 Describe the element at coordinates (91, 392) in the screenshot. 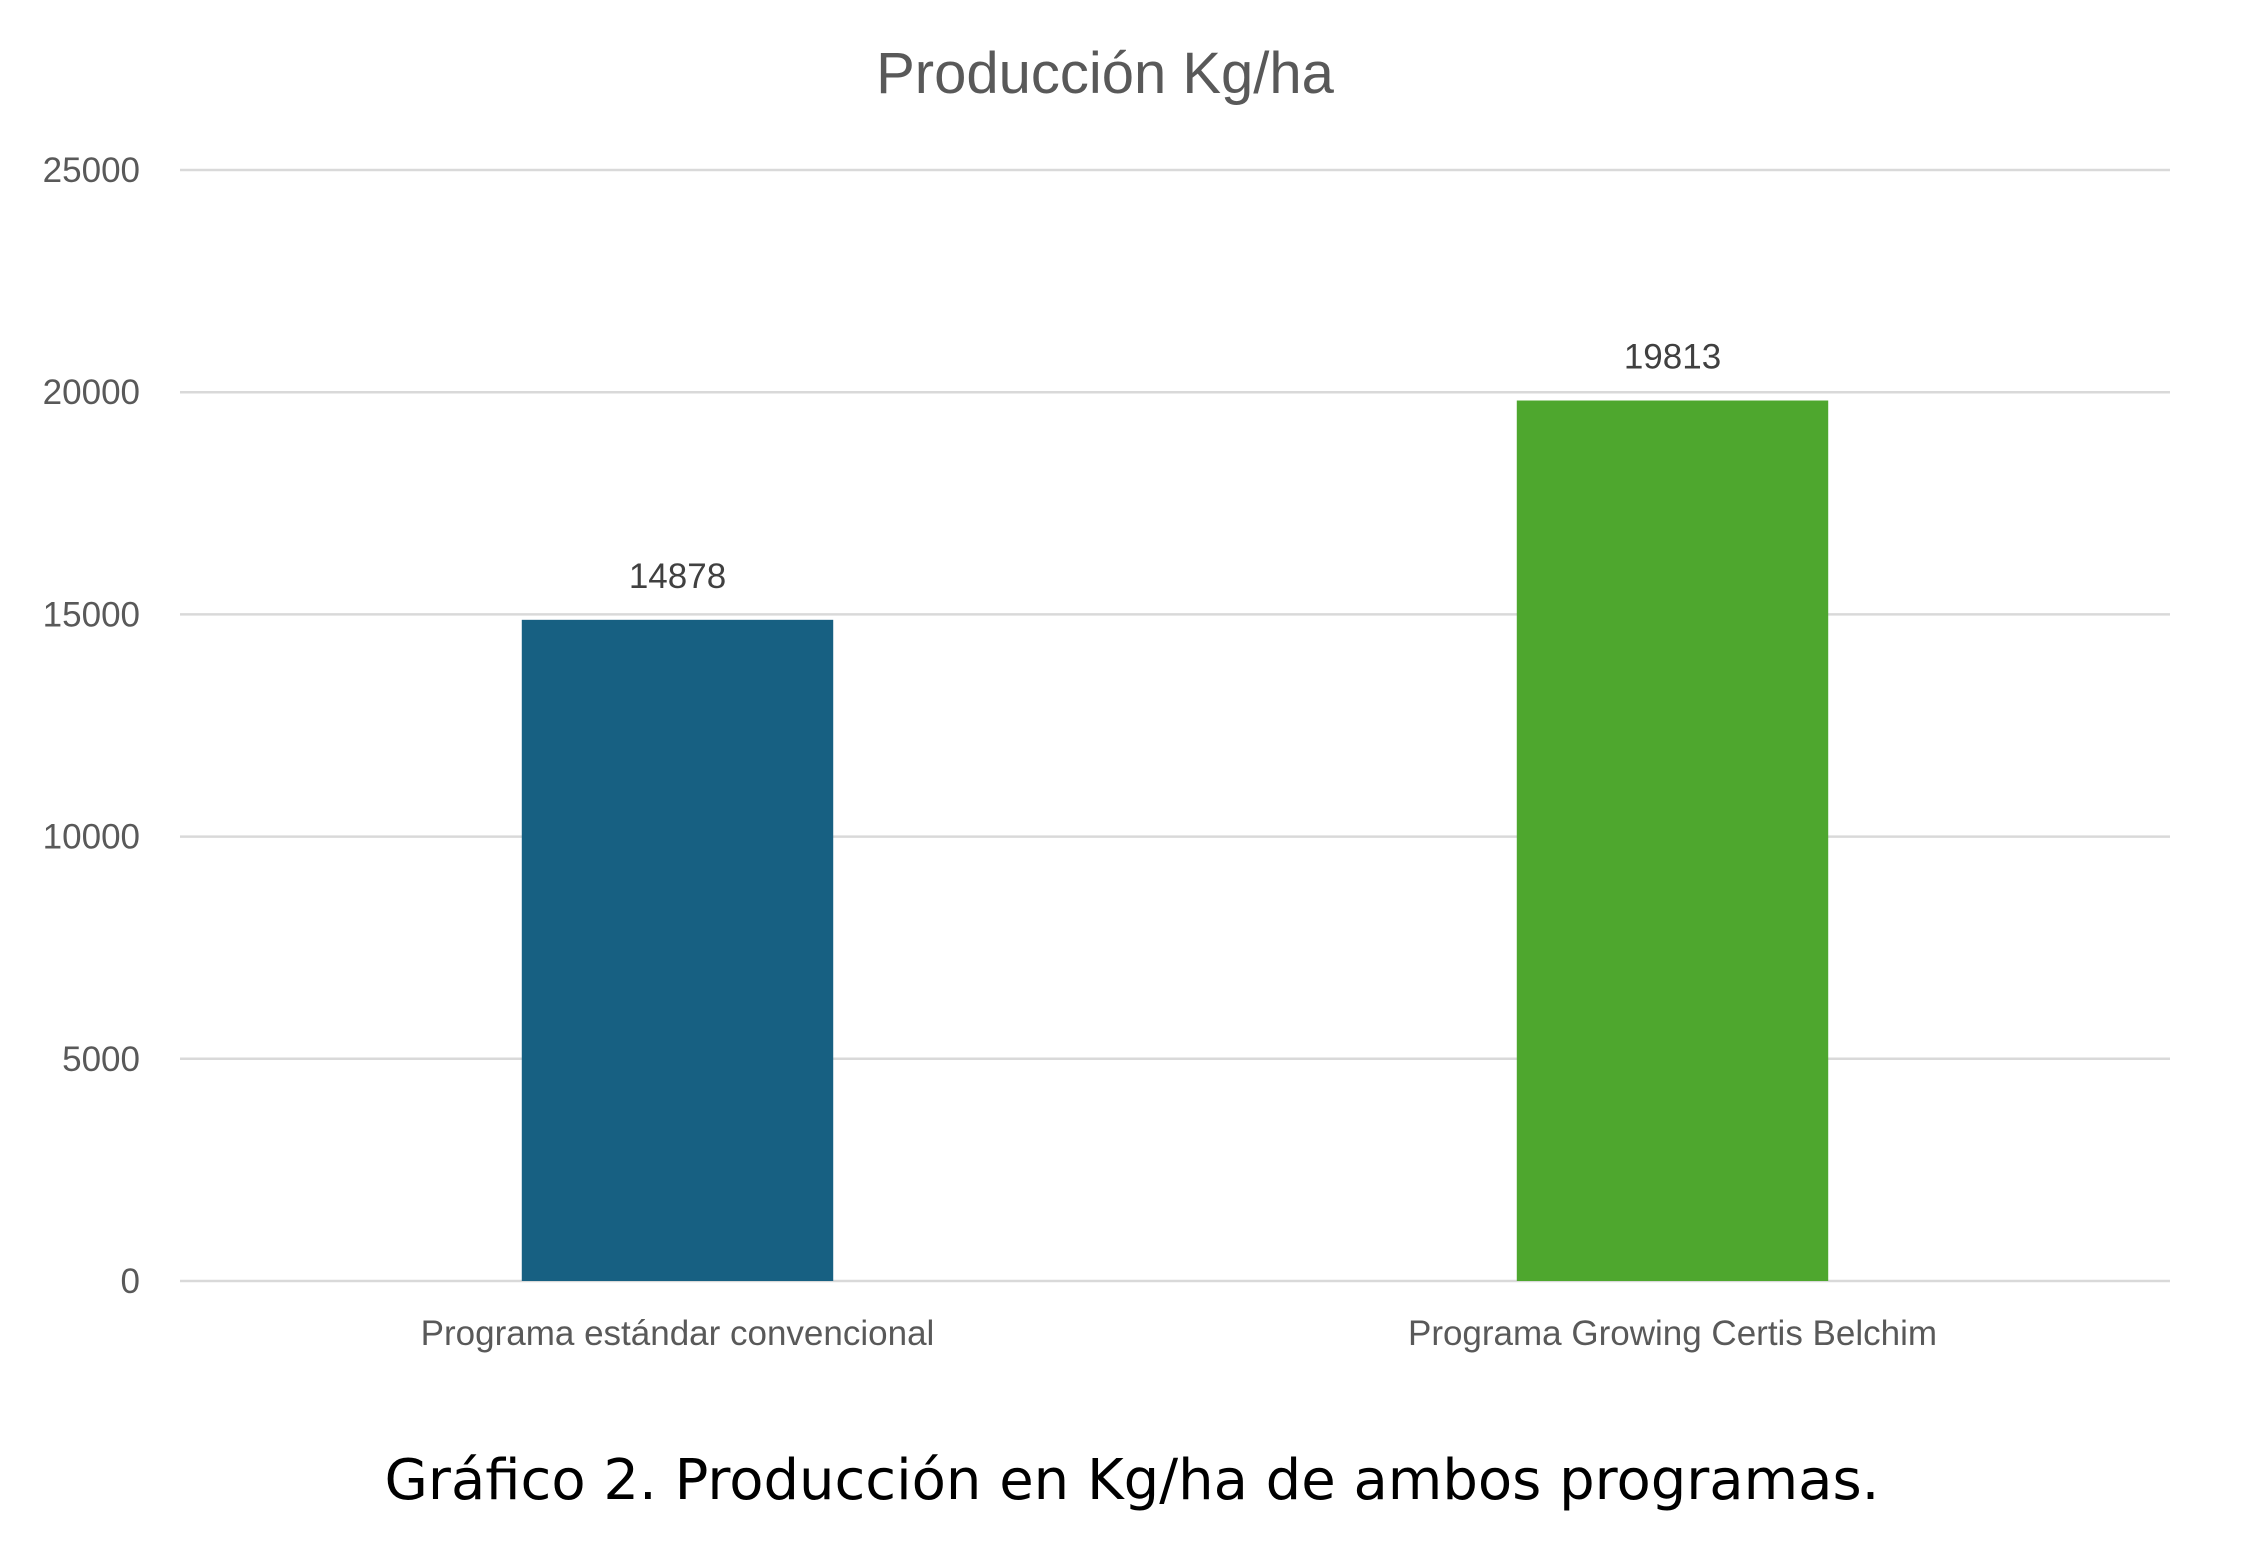

I see `y-tick-label: 20000` at that location.